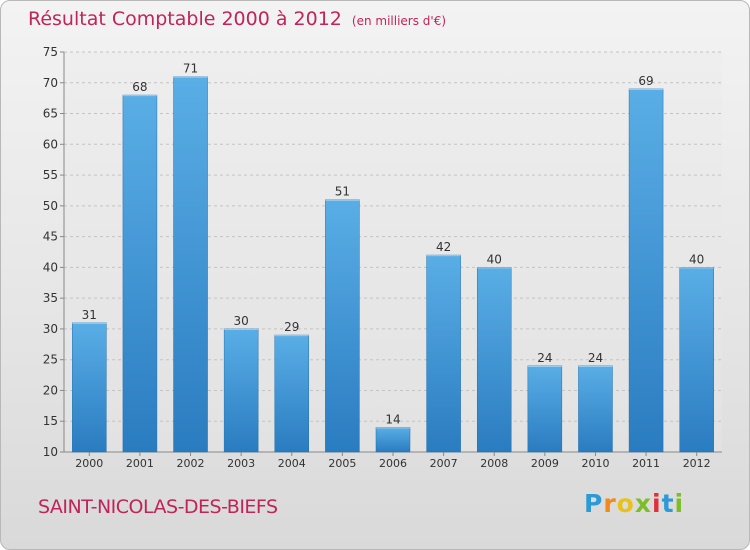 The height and width of the screenshot is (550, 750). What do you see at coordinates (50, 329) in the screenshot?
I see `y-tick-label: 30` at bounding box center [50, 329].